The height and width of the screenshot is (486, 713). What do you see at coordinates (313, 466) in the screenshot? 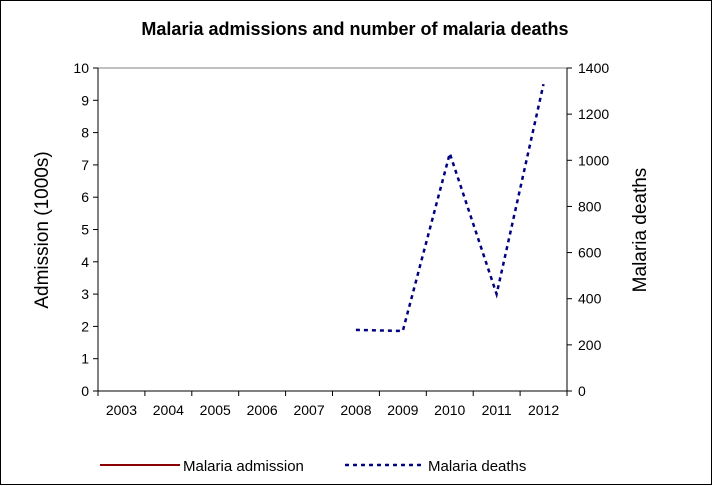
I see `legend: Malaria admission Malaria deaths` at bounding box center [313, 466].